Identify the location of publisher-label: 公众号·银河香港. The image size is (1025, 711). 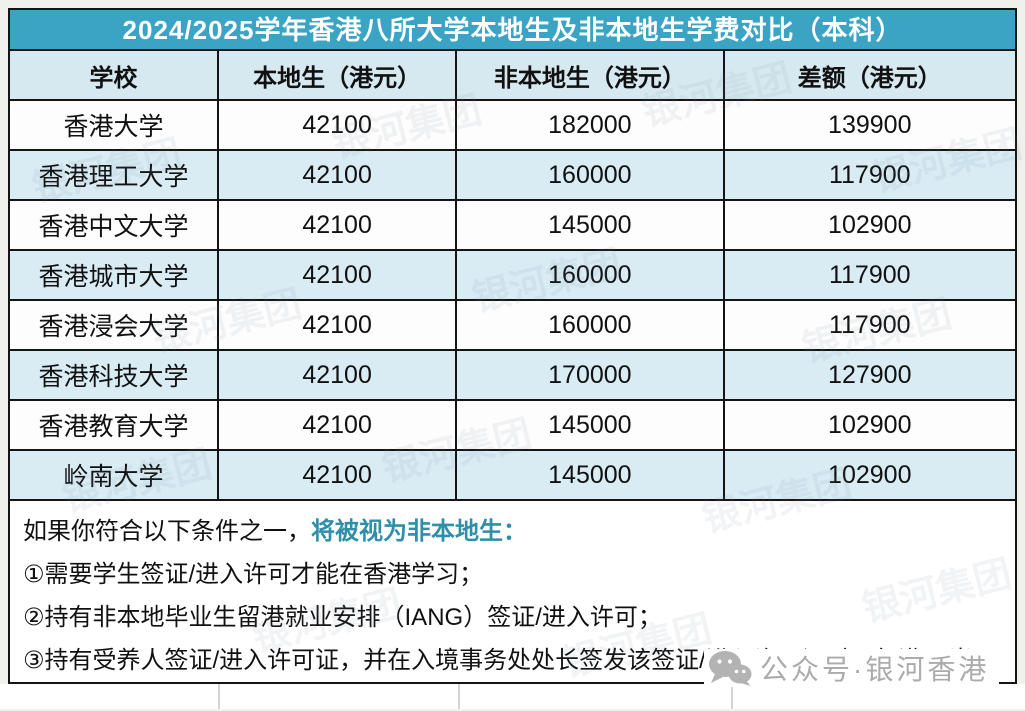
(875, 669).